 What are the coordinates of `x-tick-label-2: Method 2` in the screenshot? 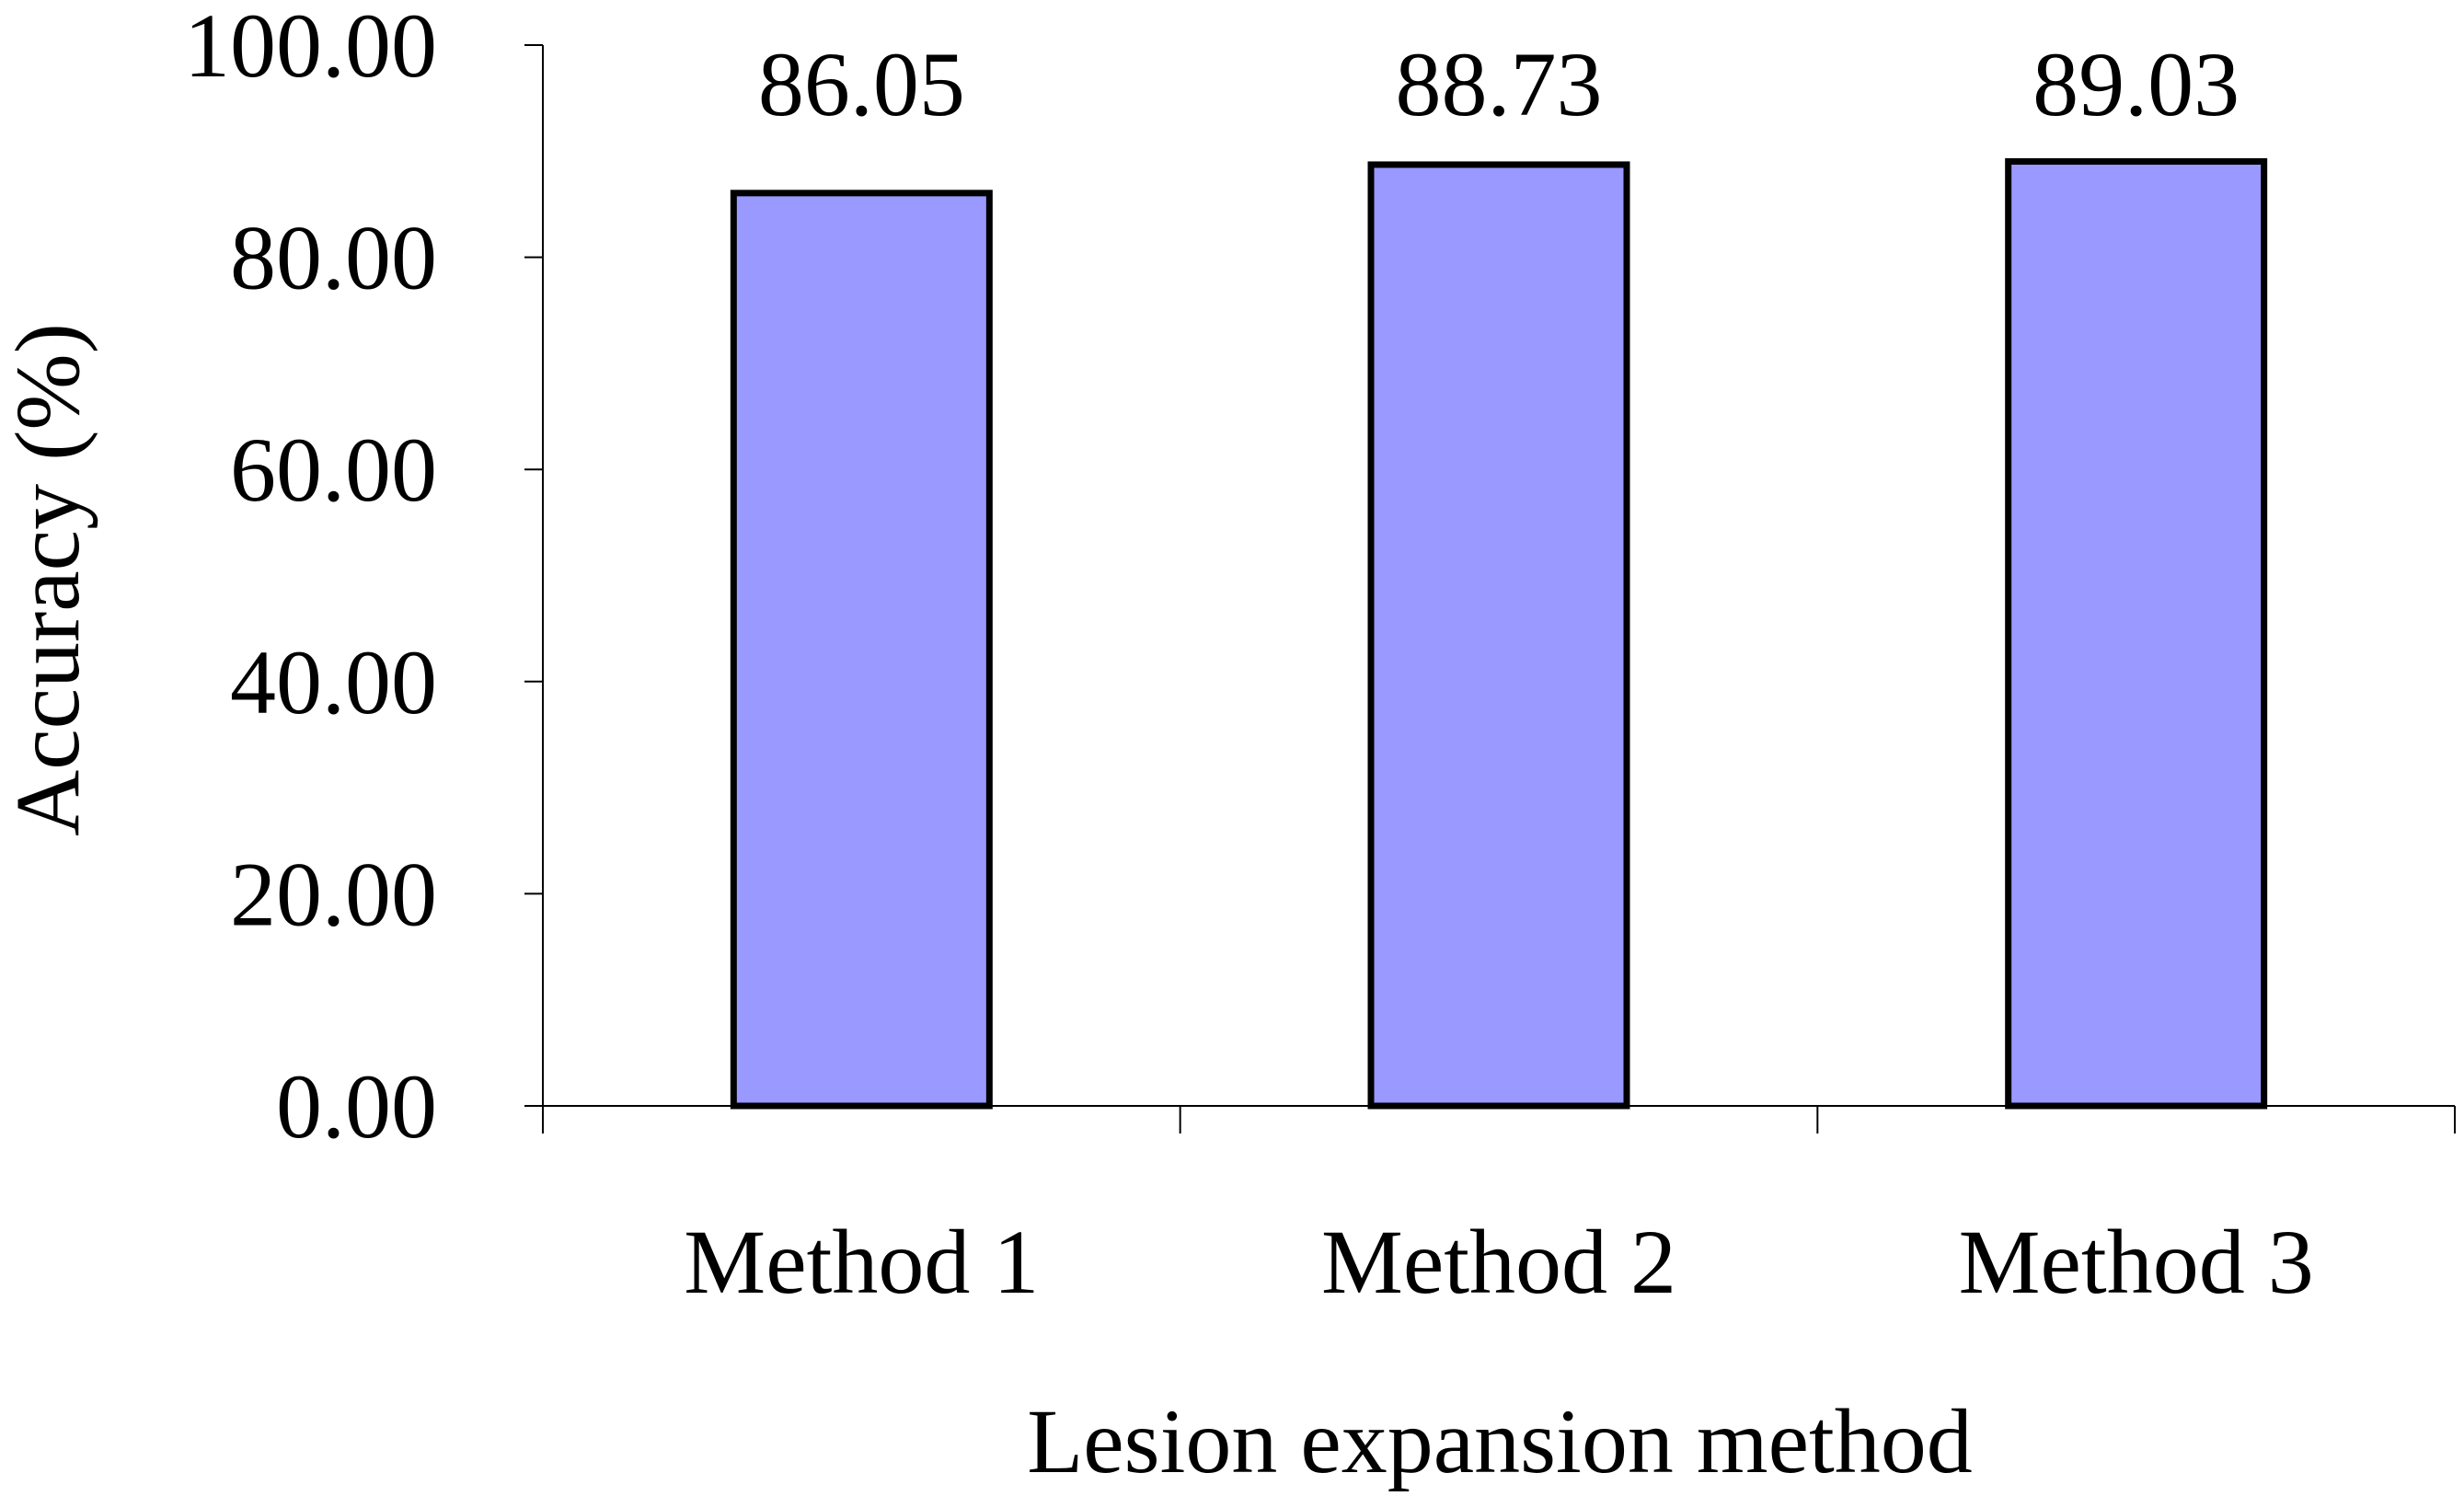 It's located at (1498, 1262).